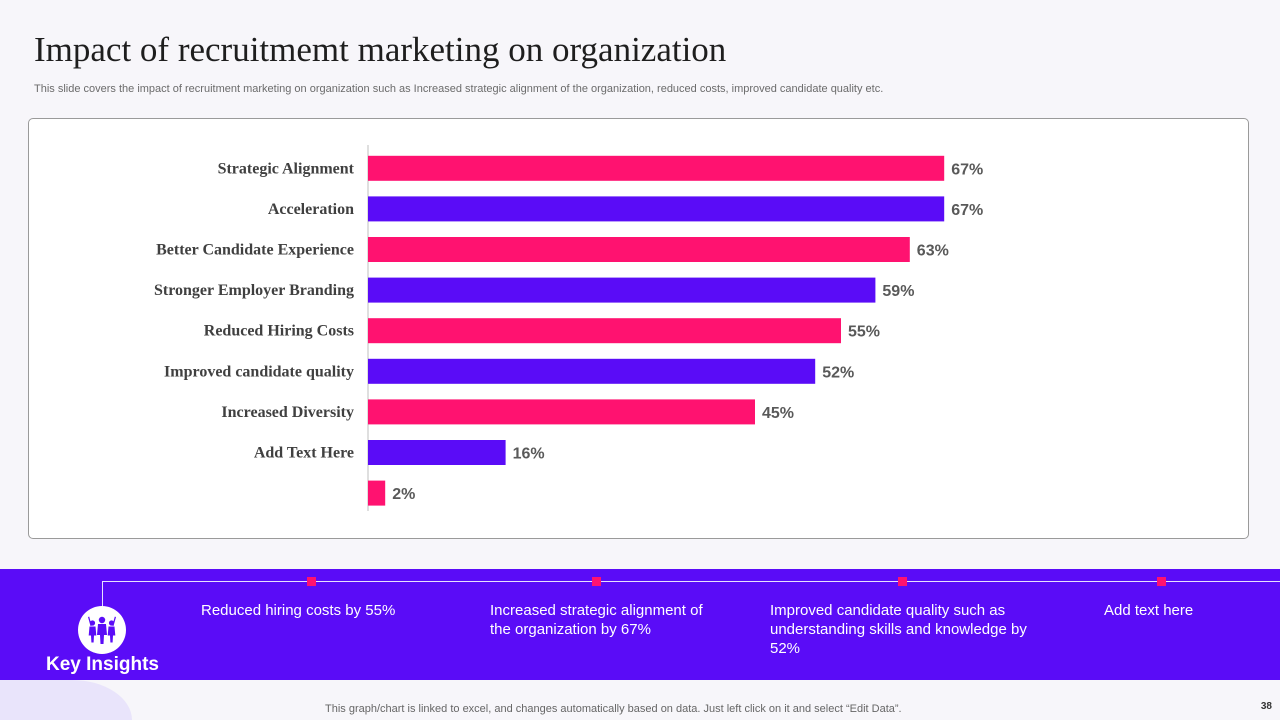 The width and height of the screenshot is (1280, 720). I want to click on people-group-icon, so click(102, 630).